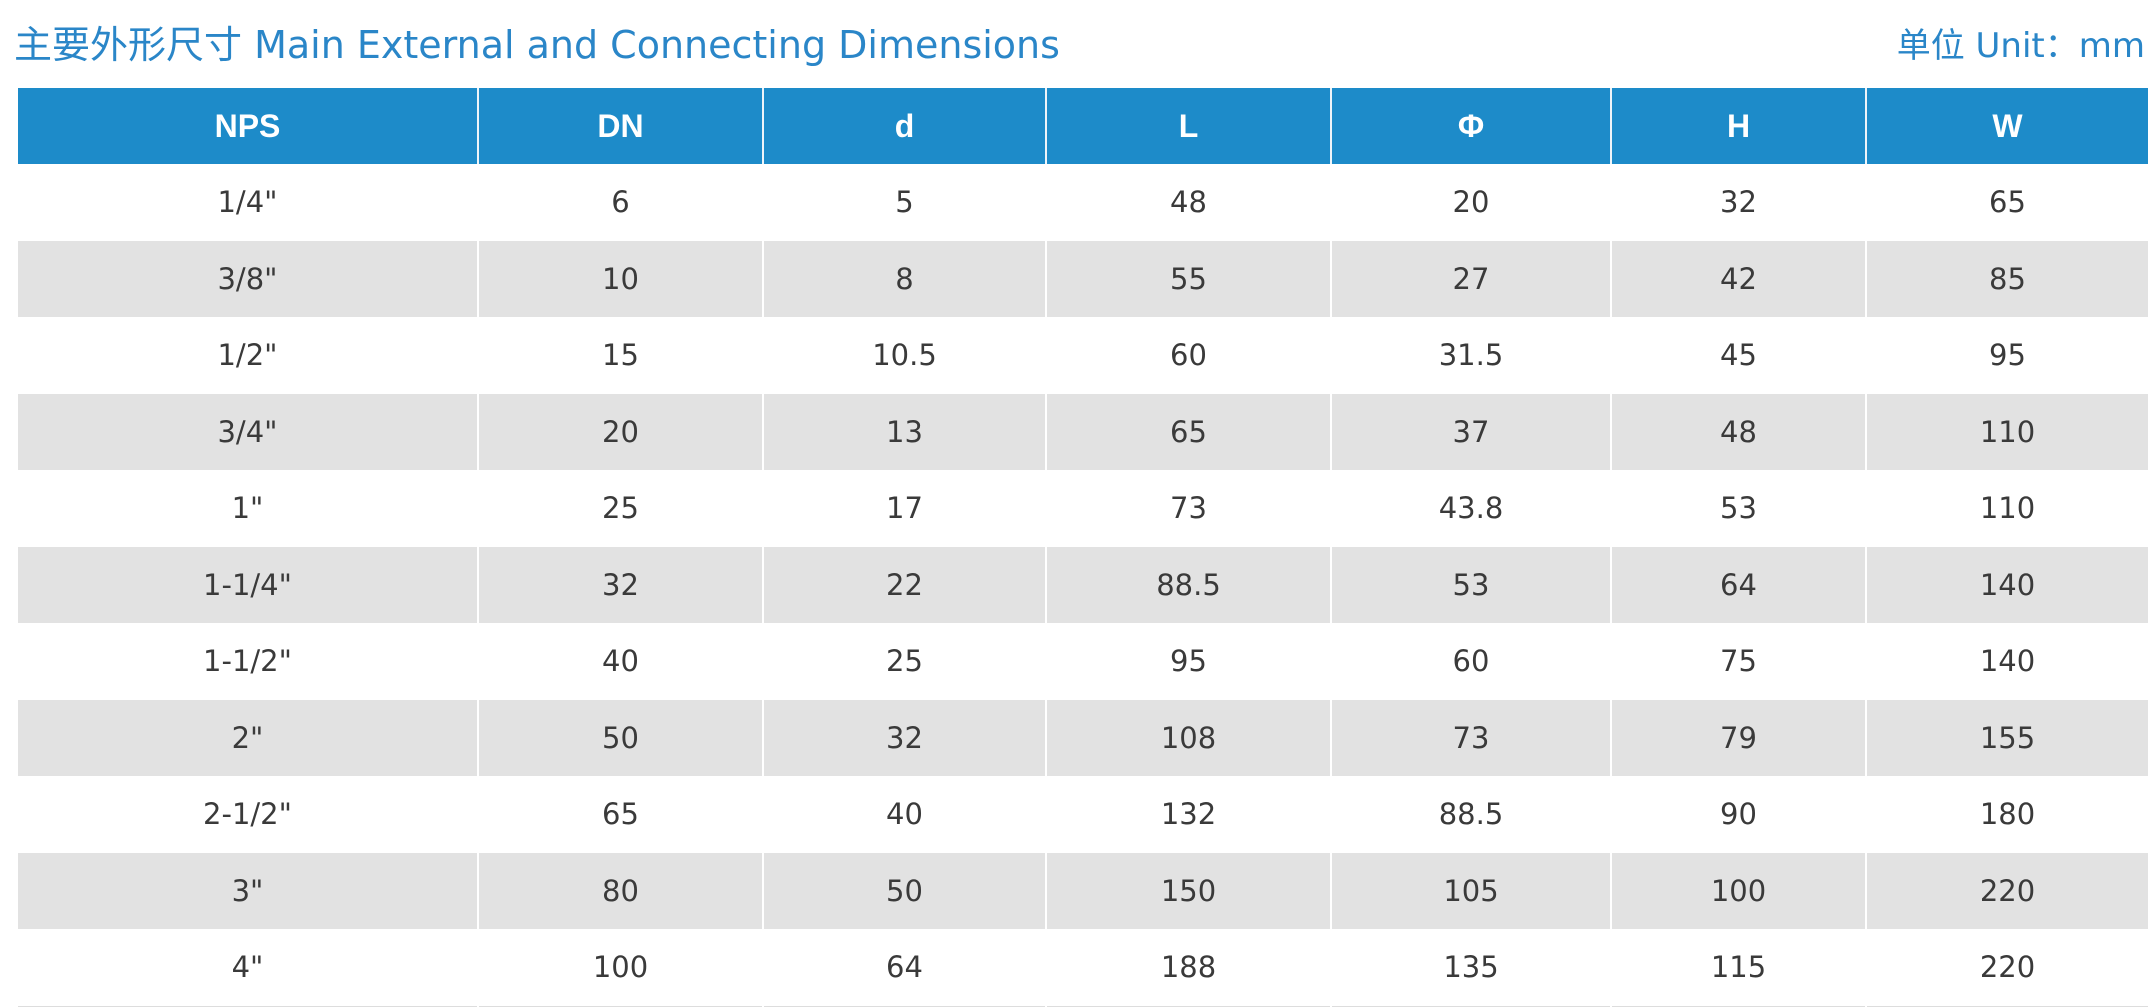 This screenshot has width=2155, height=1007. Describe the element at coordinates (1188, 584) in the screenshot. I see `cell-l: 88.5` at that location.